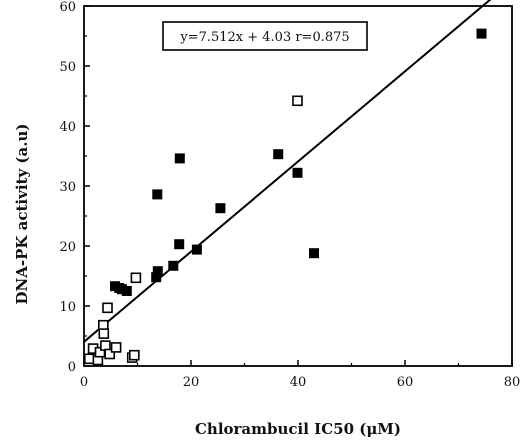 This screenshot has height=444, width=520. Describe the element at coordinates (67, 187) in the screenshot. I see `y-tick-label: 30` at that location.